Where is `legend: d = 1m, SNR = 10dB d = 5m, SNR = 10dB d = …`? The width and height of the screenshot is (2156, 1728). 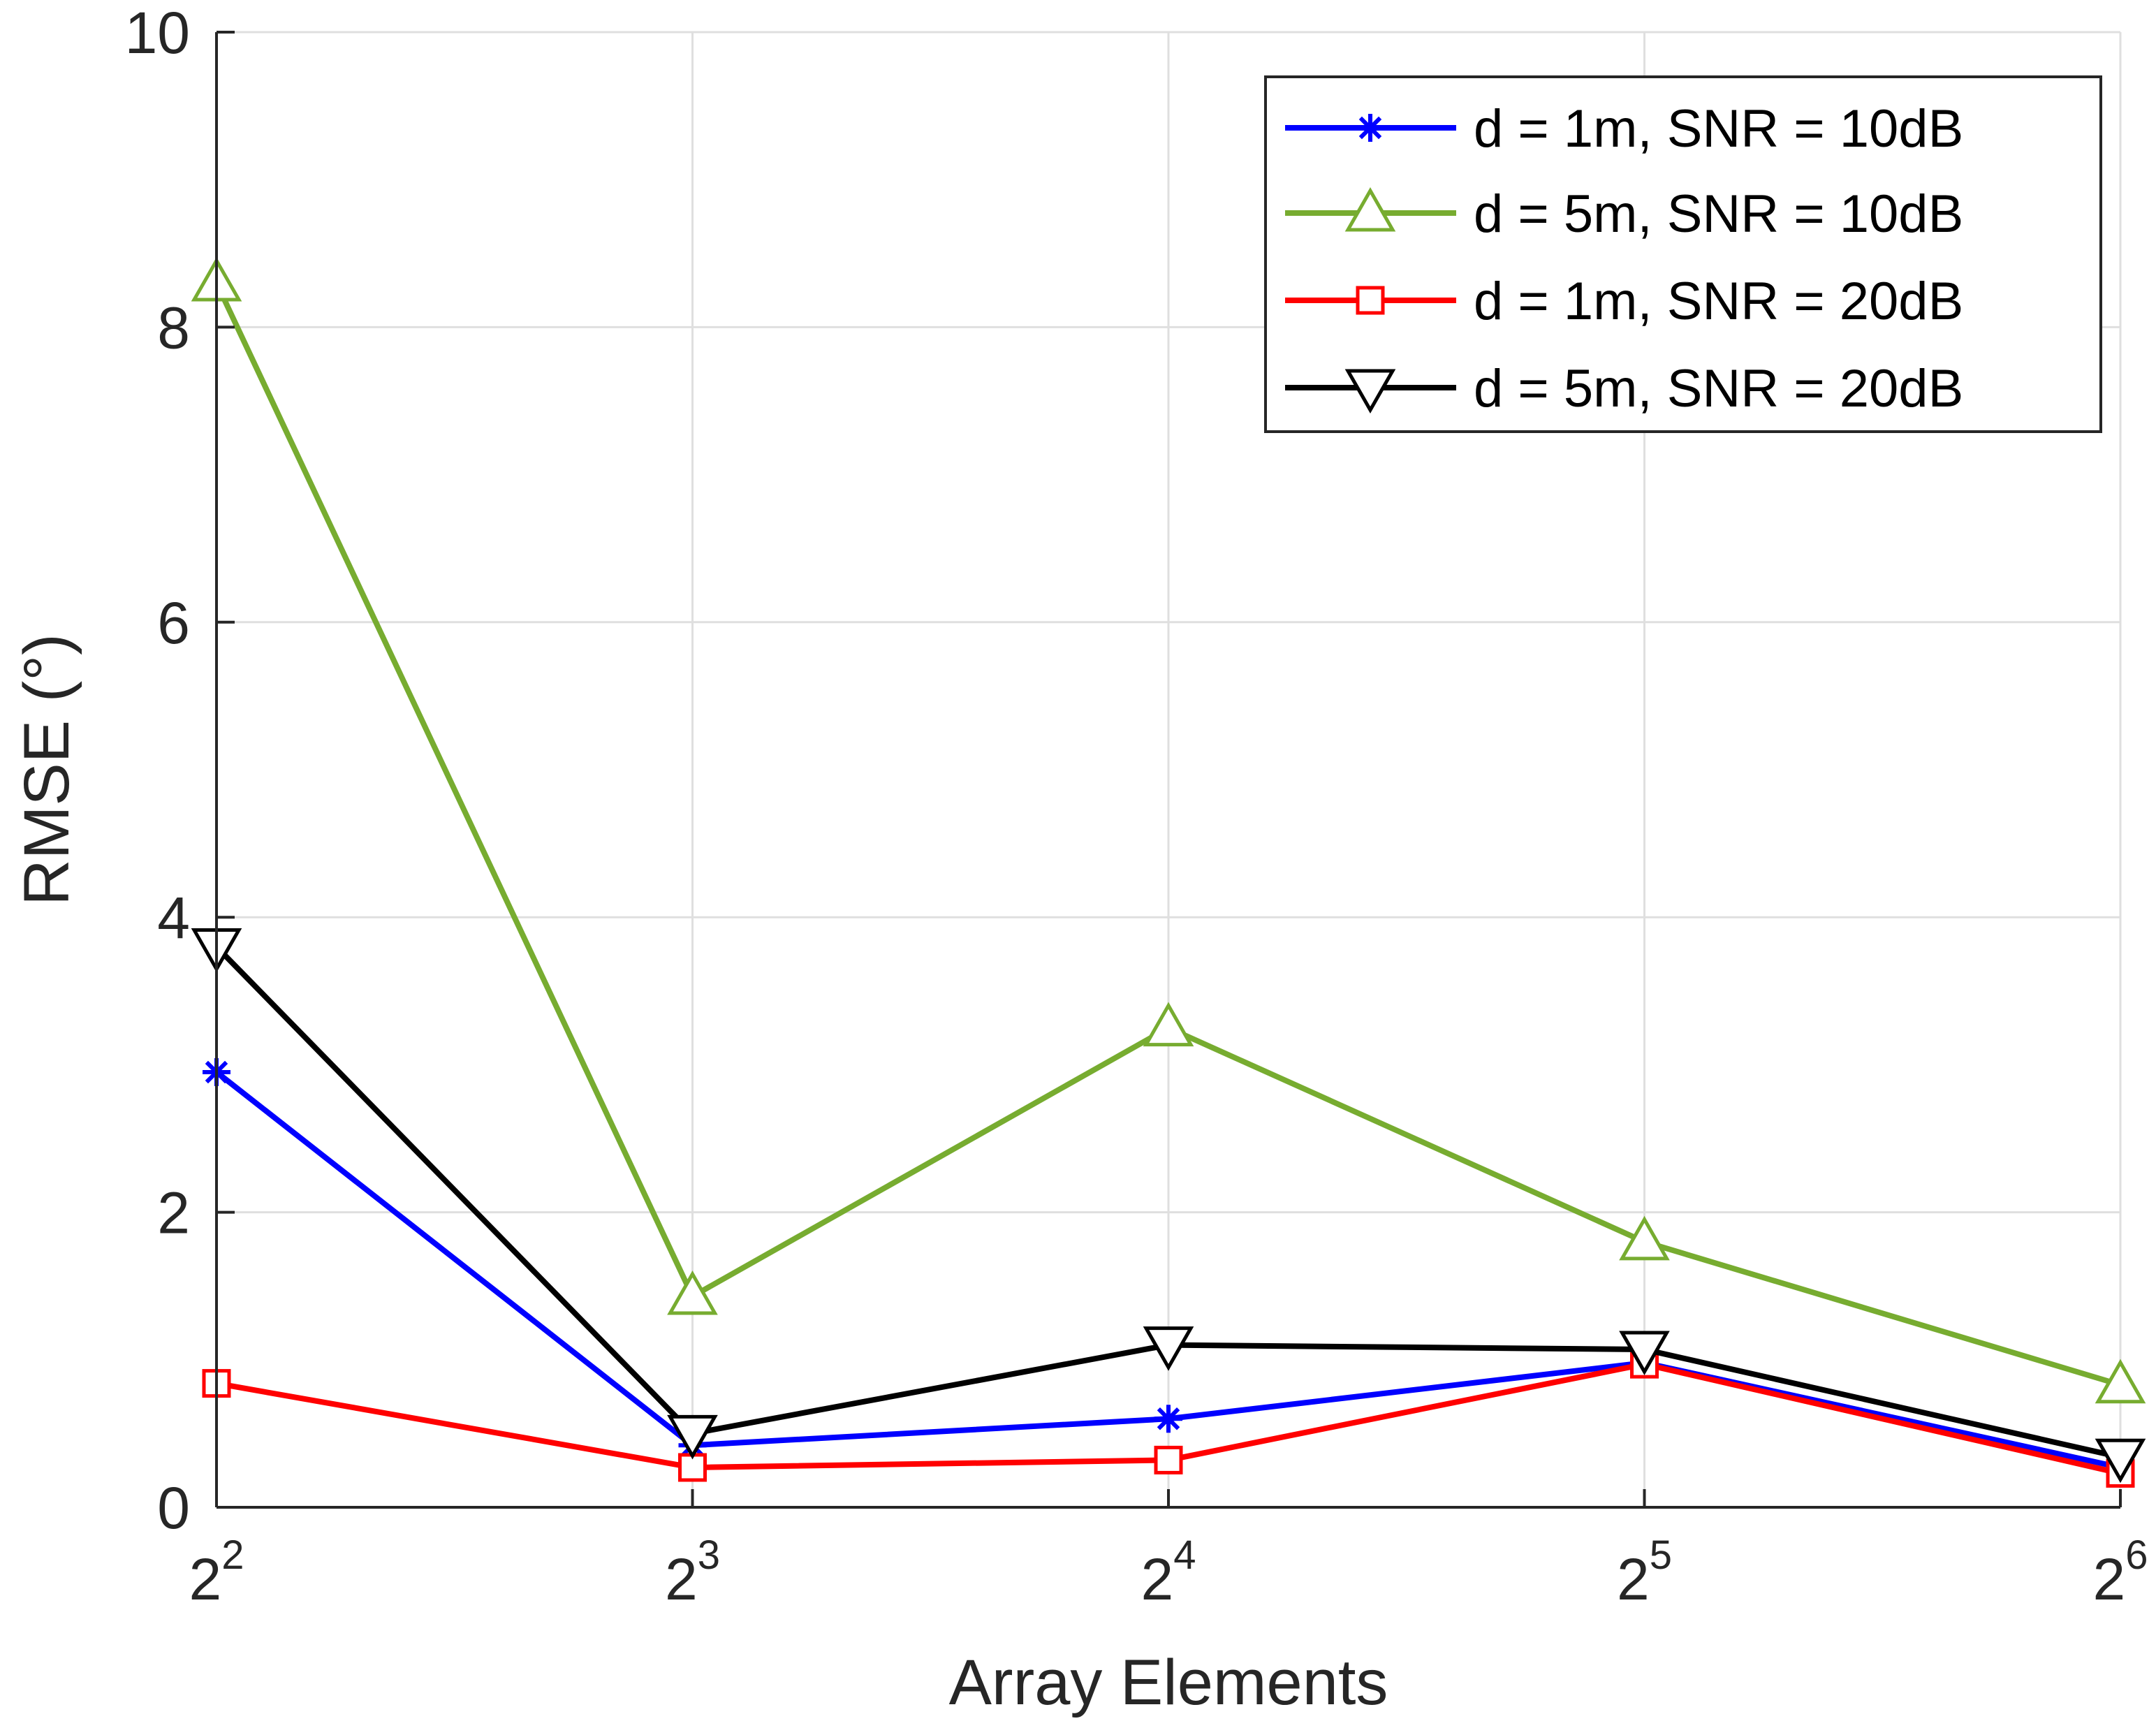 legend: d = 1m, SNR = 10dB d = 5m, SNR = 10dB d = … is located at coordinates (1683, 254).